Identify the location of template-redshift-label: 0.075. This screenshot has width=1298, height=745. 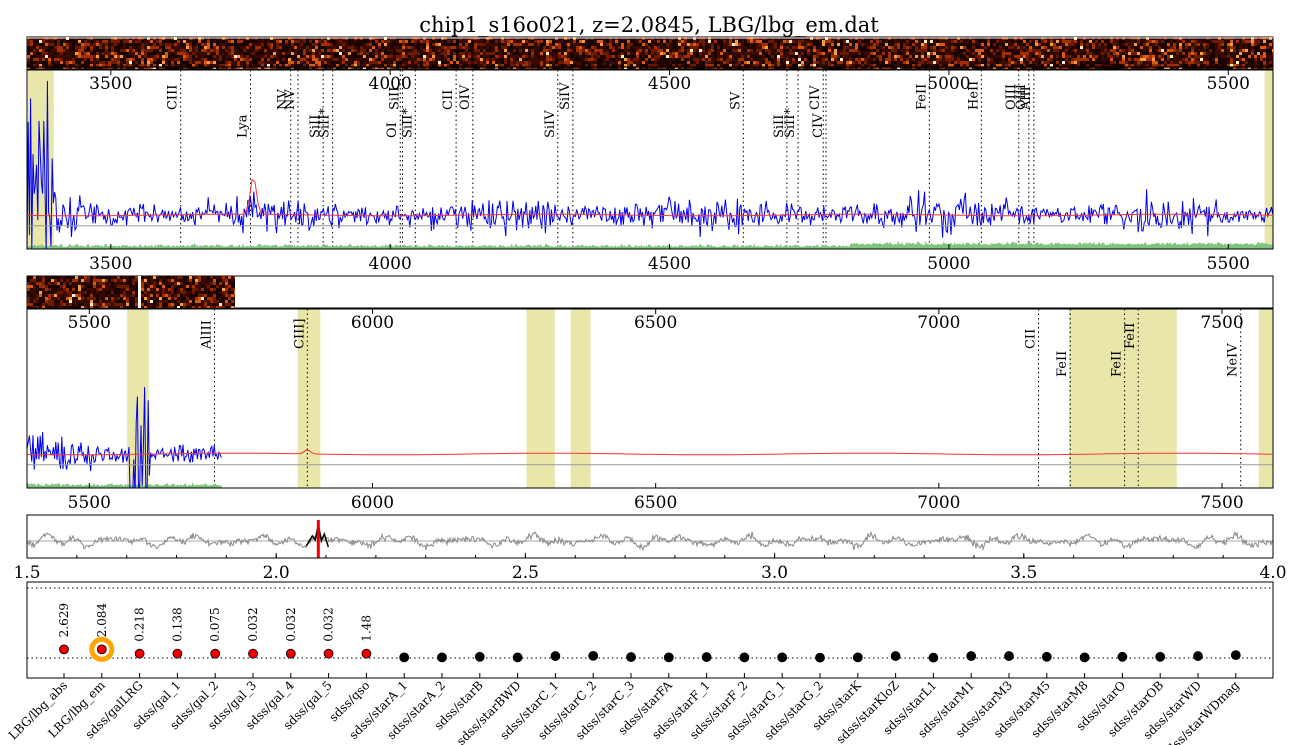
(215, 624).